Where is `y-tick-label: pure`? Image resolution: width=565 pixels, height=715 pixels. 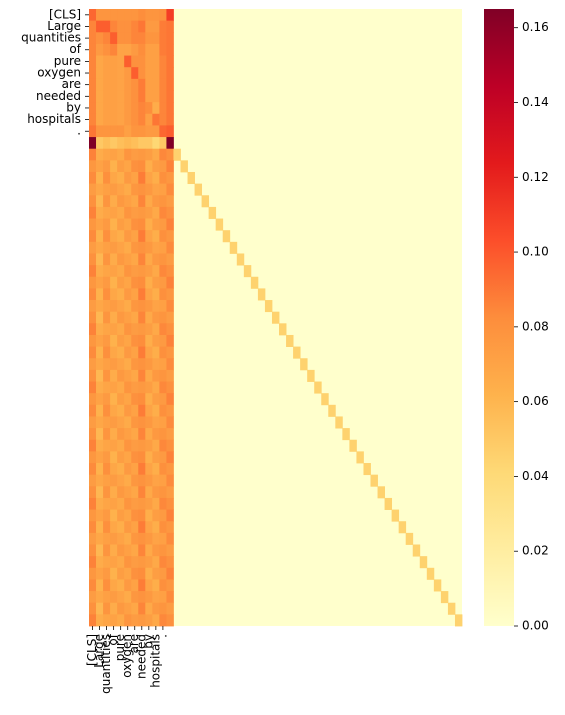 y-tick-label: pure is located at coordinates (67, 61).